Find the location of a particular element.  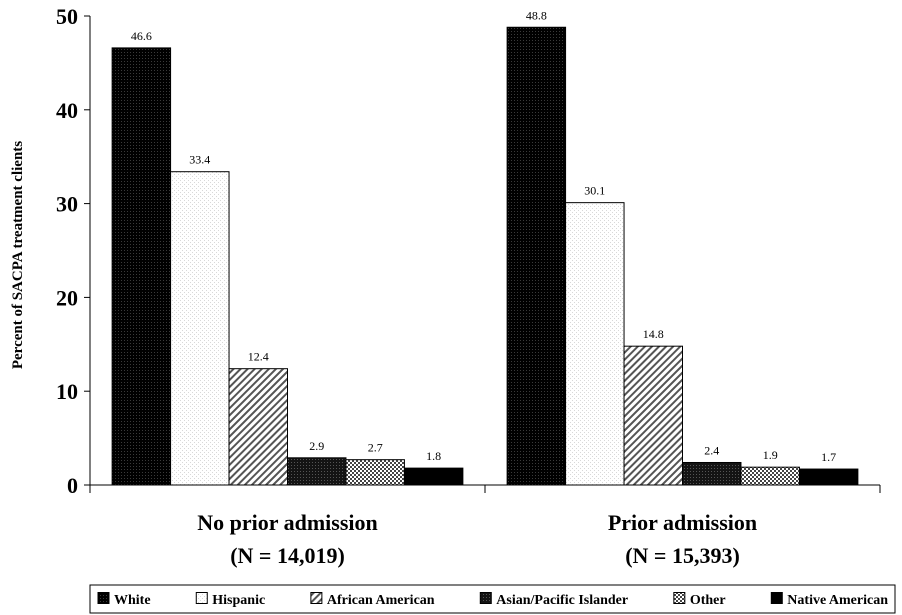

legend-box is located at coordinates (492, 599).